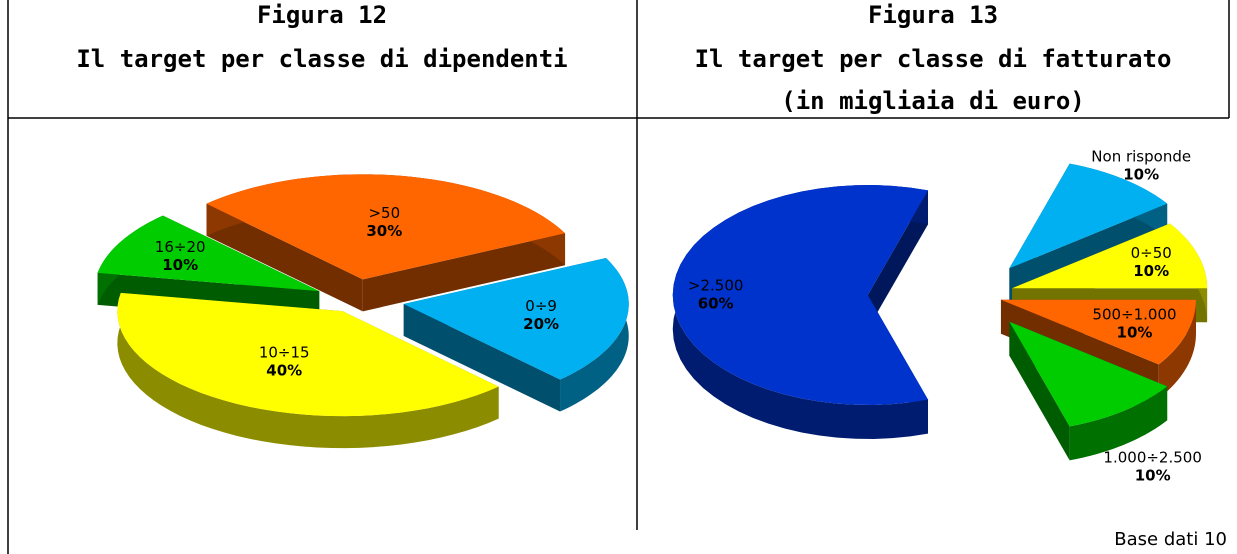  Describe the element at coordinates (284, 353) in the screenshot. I see `slice-label: 10÷15` at that location.